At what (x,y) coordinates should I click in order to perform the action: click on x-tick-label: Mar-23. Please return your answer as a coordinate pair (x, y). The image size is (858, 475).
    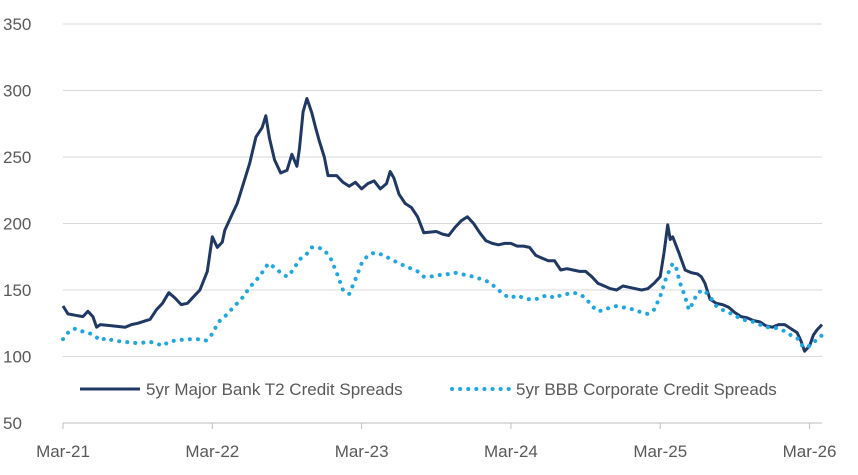
    Looking at the image, I should click on (362, 451).